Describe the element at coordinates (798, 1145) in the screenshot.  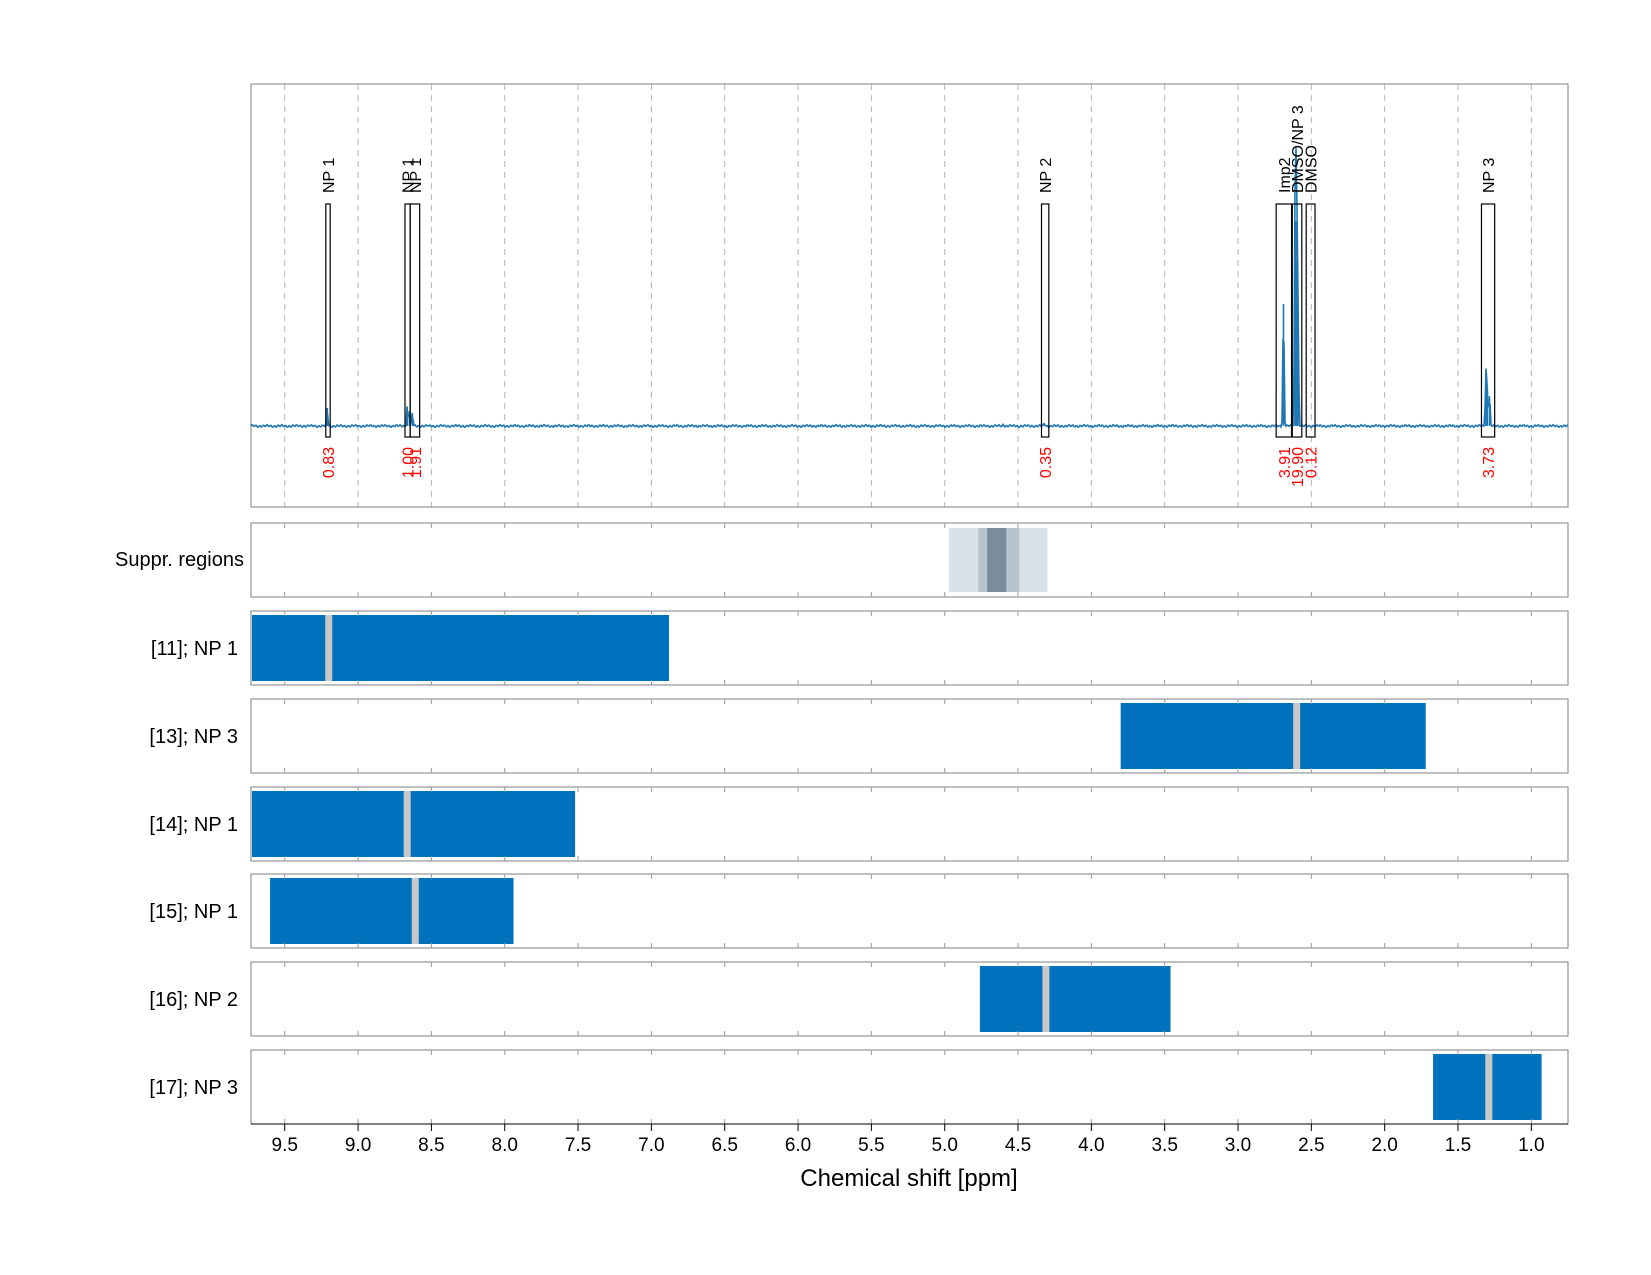
I see `x-tick-label: 6.0` at that location.